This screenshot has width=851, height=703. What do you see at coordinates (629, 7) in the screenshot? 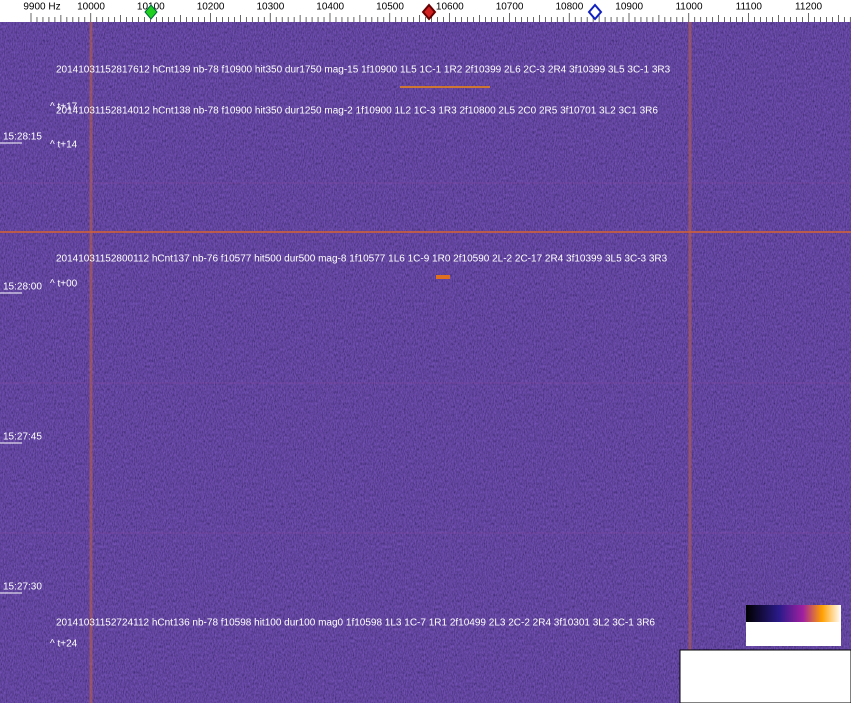
I see `frequency-label: 10900` at bounding box center [629, 7].